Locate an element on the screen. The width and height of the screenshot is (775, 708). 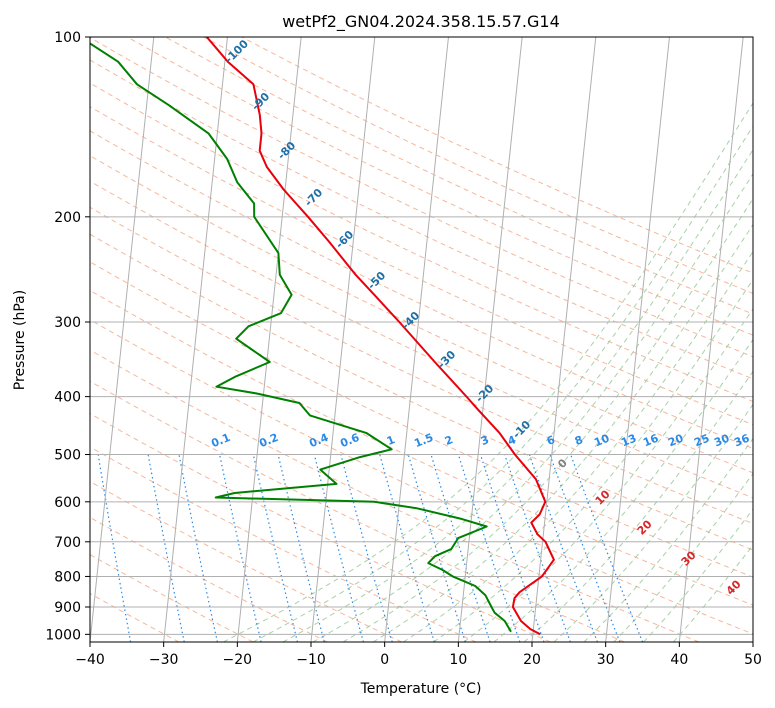
mixing-ratio-label: 0.4 is located at coordinates (318, 440).